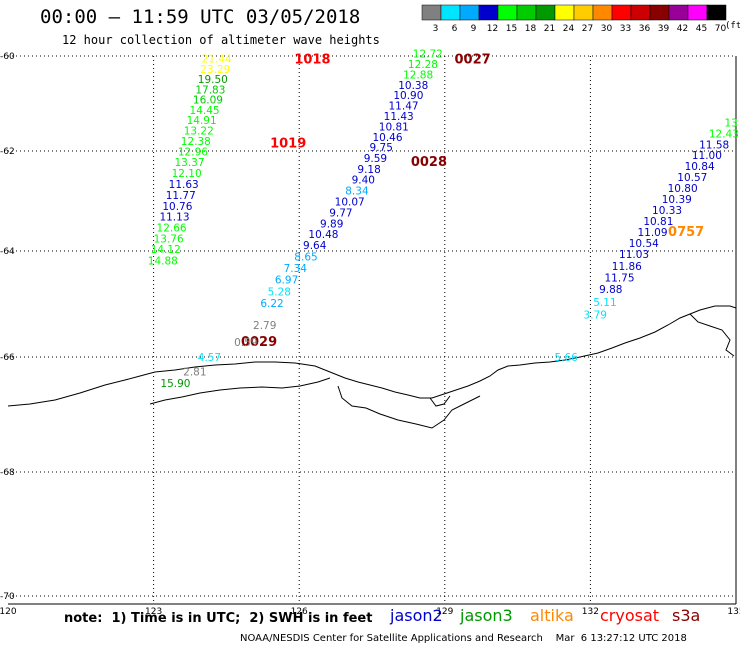 This screenshot has height=650, width=740. What do you see at coordinates (630, 615) in the screenshot?
I see `satellite-cryosat: cryosat` at bounding box center [630, 615].